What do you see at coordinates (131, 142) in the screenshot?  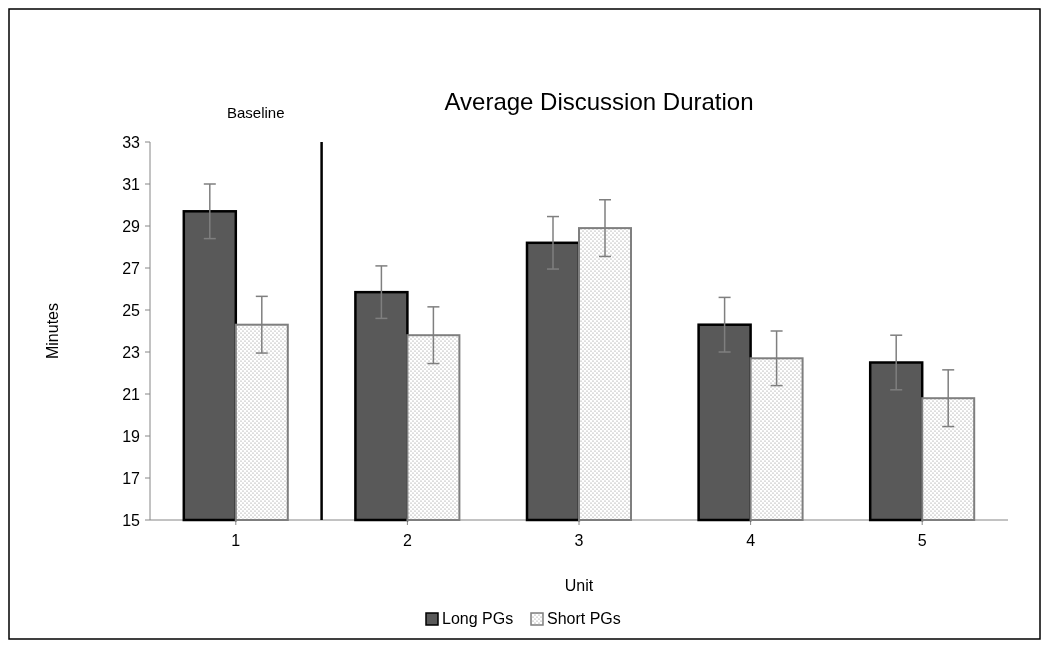 I see `y-tick-label: 33` at bounding box center [131, 142].